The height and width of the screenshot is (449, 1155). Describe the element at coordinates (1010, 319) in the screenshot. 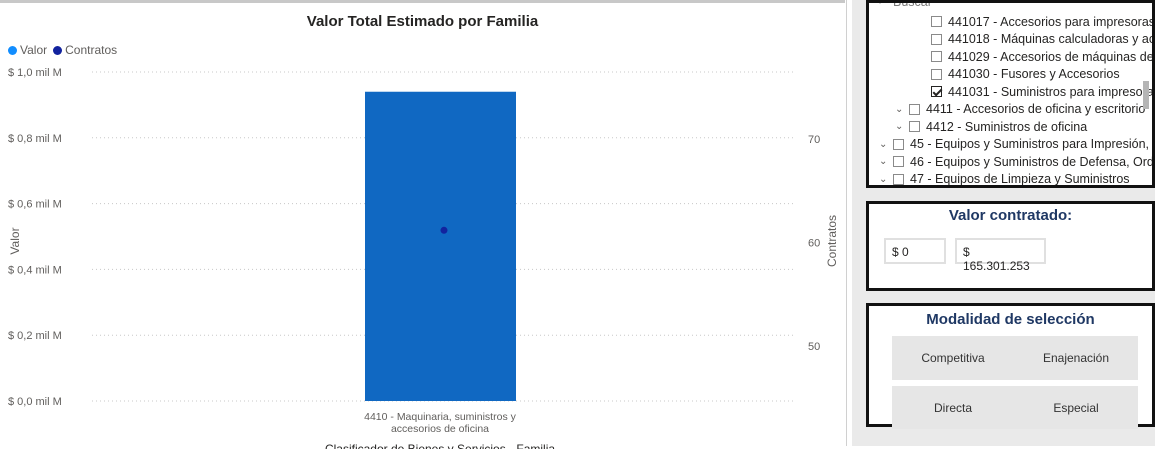

I see `modalidad-title: Modalidad de selección` at that location.